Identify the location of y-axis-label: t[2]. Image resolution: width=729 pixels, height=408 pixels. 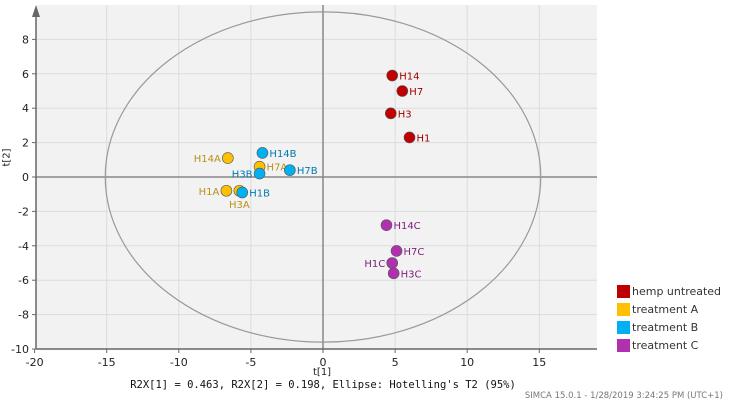
(7, 157).